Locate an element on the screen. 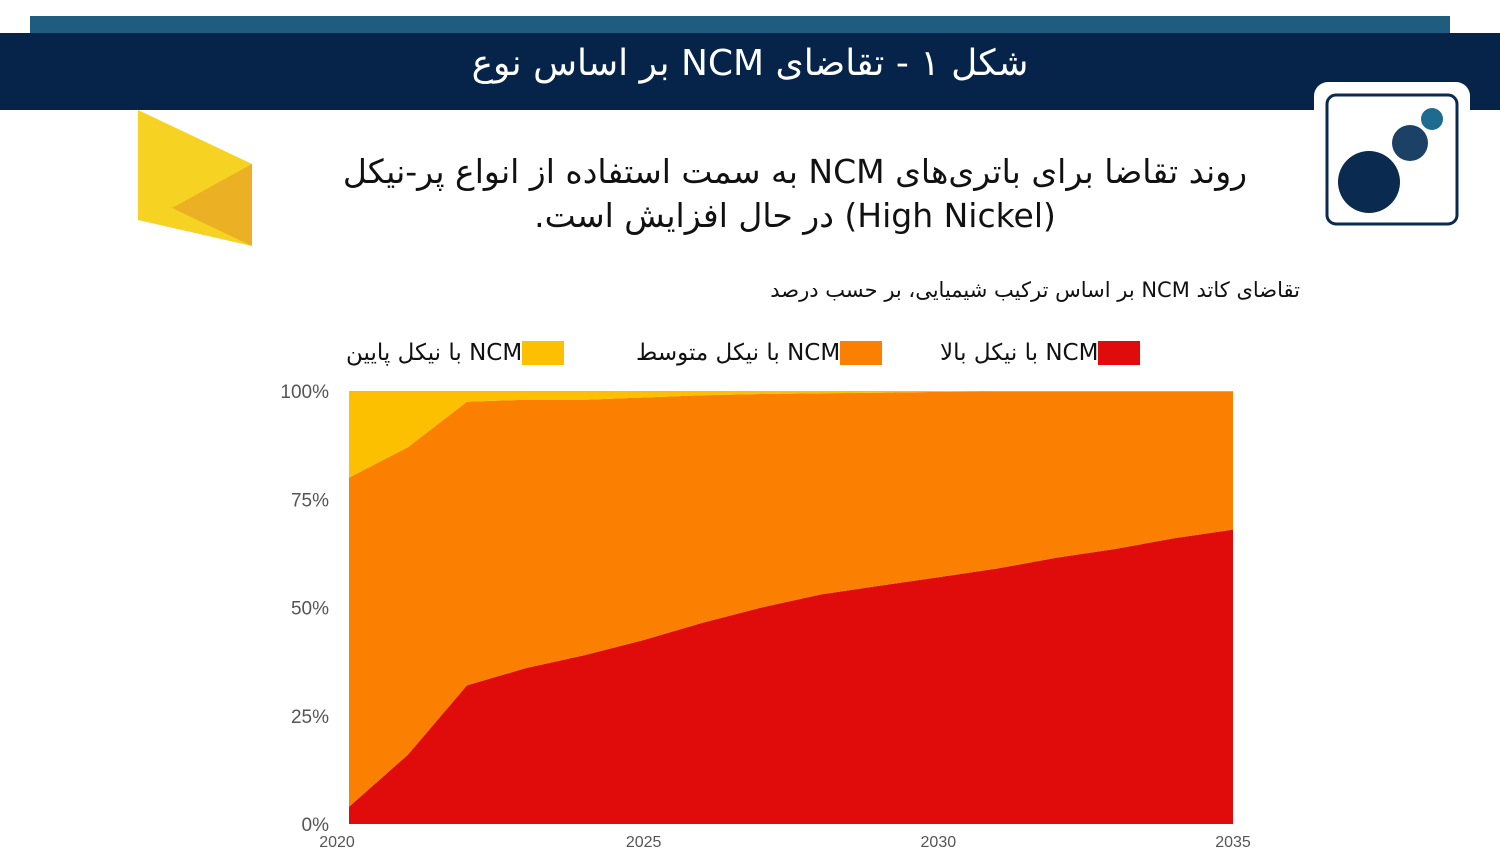 This screenshot has height=864, width=1500. header-bar: شکل ۱ - تقاضای NCM بر اساس نوع is located at coordinates (750, 71).